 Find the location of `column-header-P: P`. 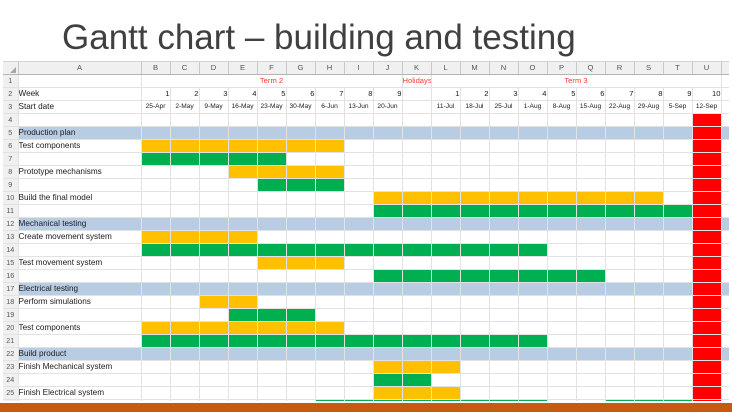

column-header-P: P is located at coordinates (562, 68).